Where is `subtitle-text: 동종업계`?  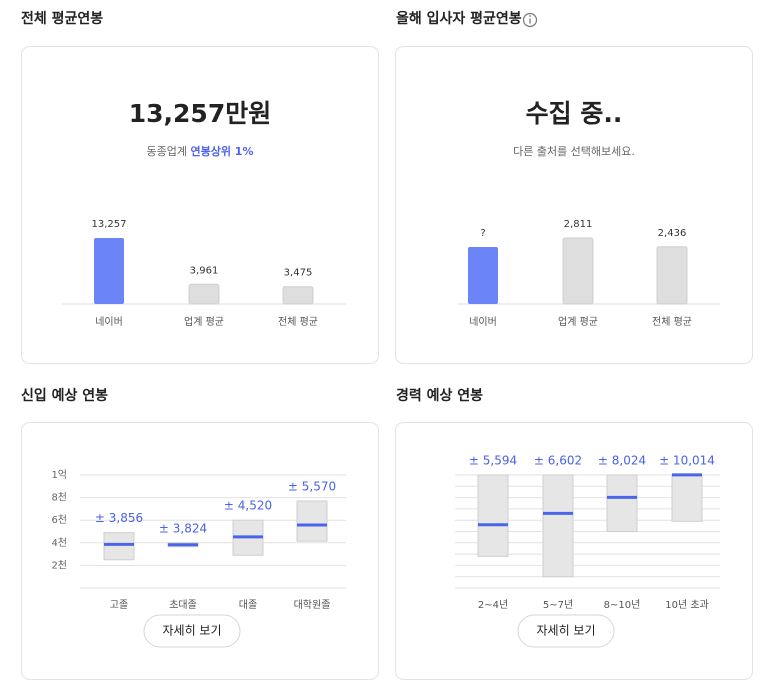 subtitle-text: 동종업계 is located at coordinates (167, 151).